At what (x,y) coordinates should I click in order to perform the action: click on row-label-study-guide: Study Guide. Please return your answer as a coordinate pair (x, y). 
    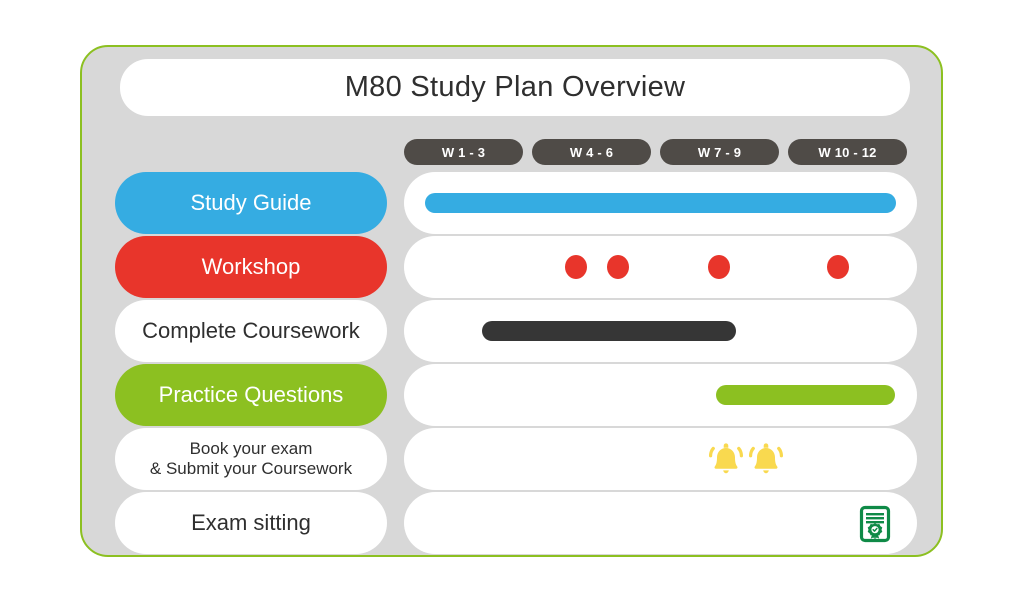
    Looking at the image, I should click on (251, 203).